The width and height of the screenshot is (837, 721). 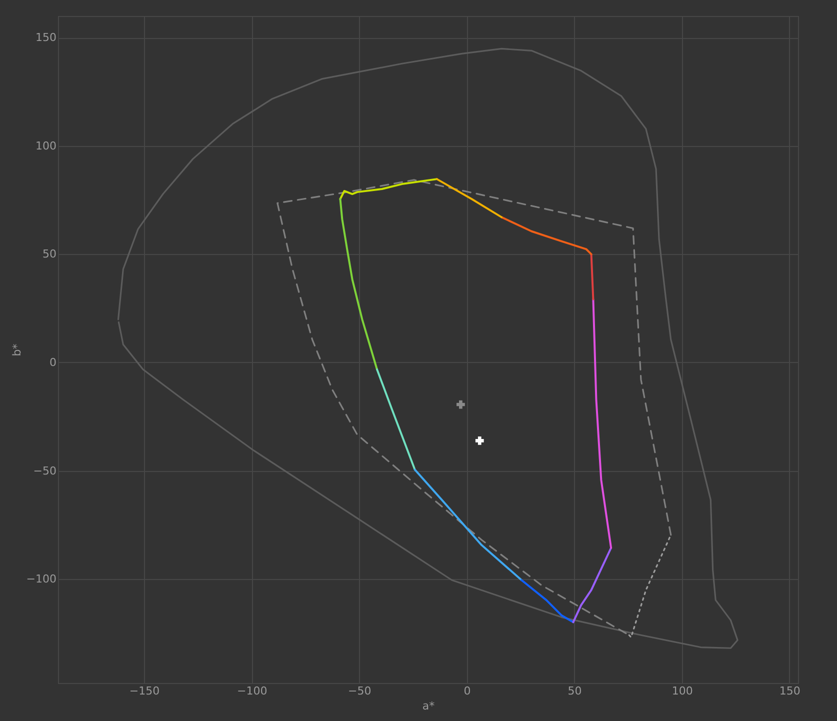 What do you see at coordinates (44, 471) in the screenshot?
I see `y-tick-label: −50` at bounding box center [44, 471].